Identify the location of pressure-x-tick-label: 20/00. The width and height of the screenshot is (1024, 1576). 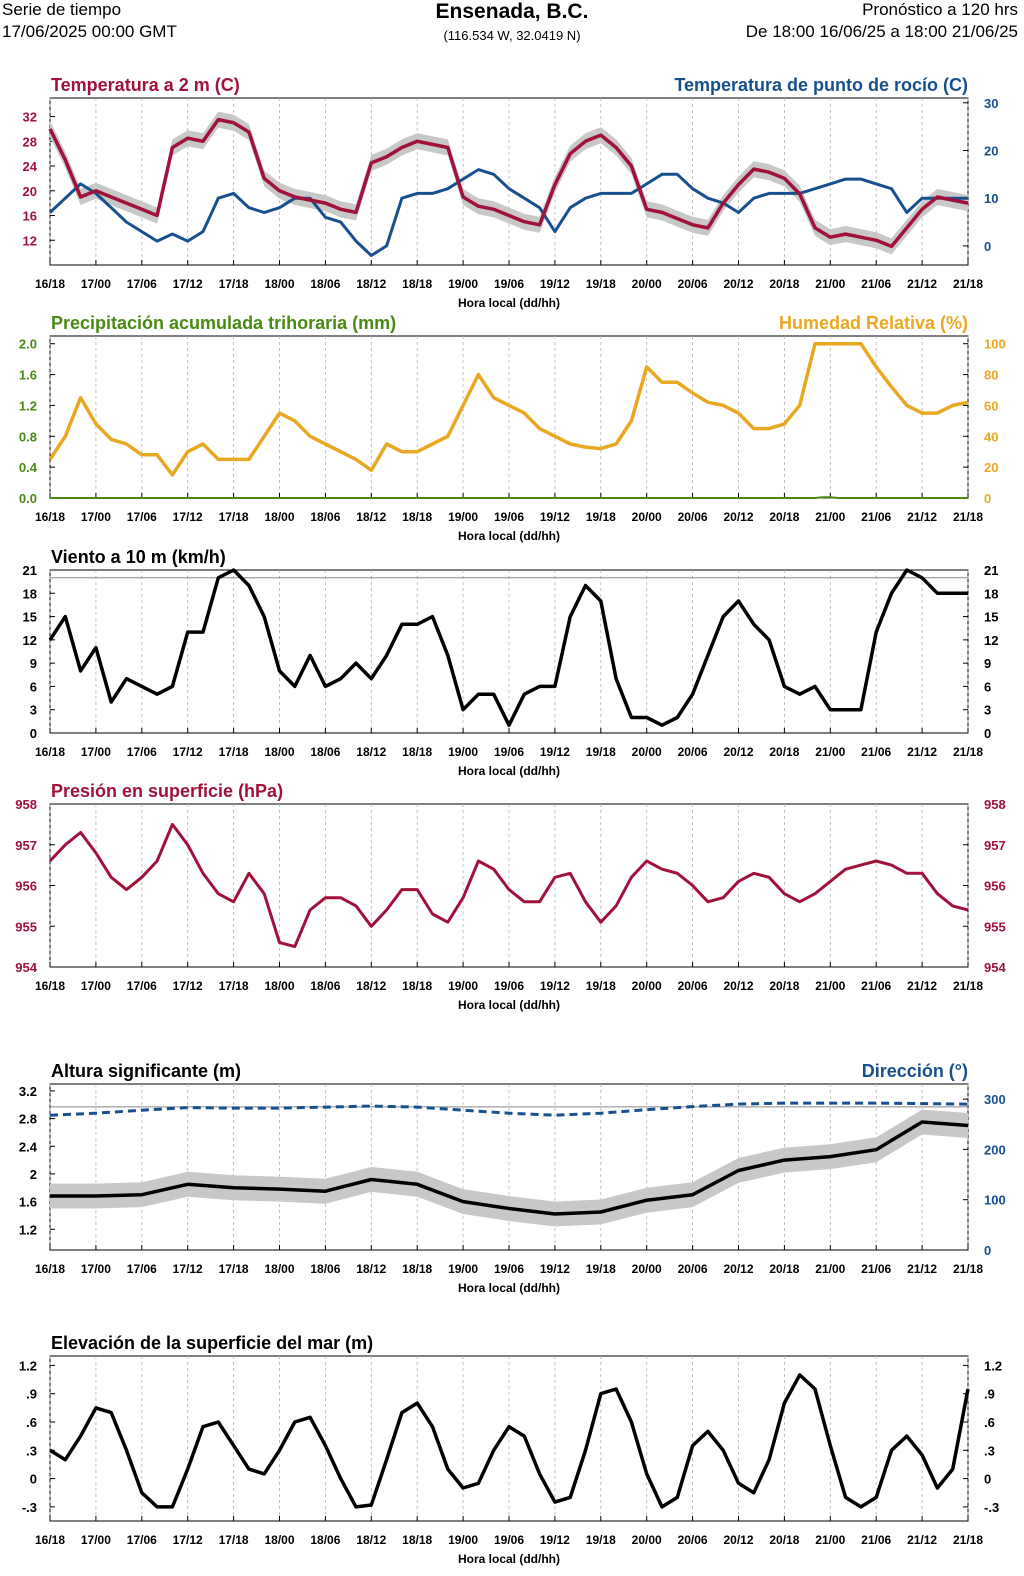
(647, 986).